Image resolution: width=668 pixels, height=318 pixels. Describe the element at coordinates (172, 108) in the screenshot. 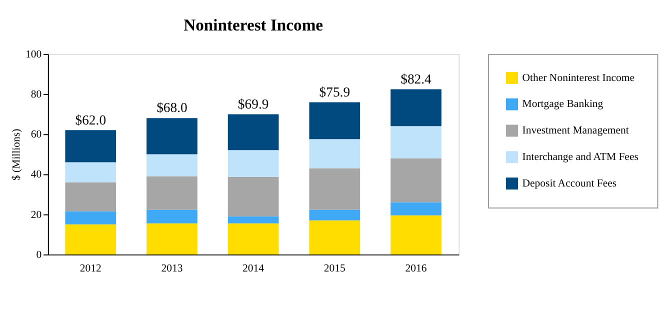

I see `total-label: $68.0` at that location.